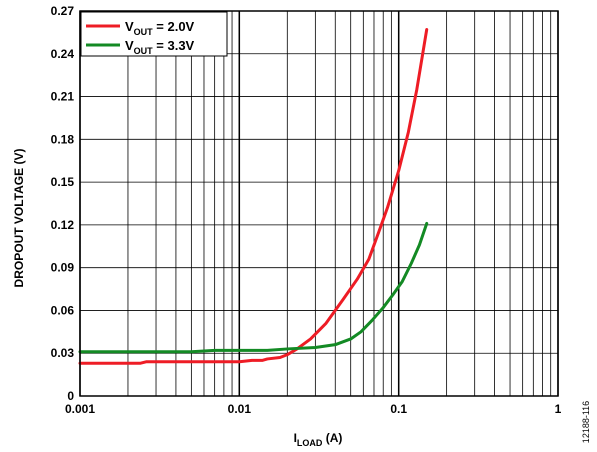  What do you see at coordinates (240, 409) in the screenshot?
I see `x-tick-label: 0.01` at bounding box center [240, 409].